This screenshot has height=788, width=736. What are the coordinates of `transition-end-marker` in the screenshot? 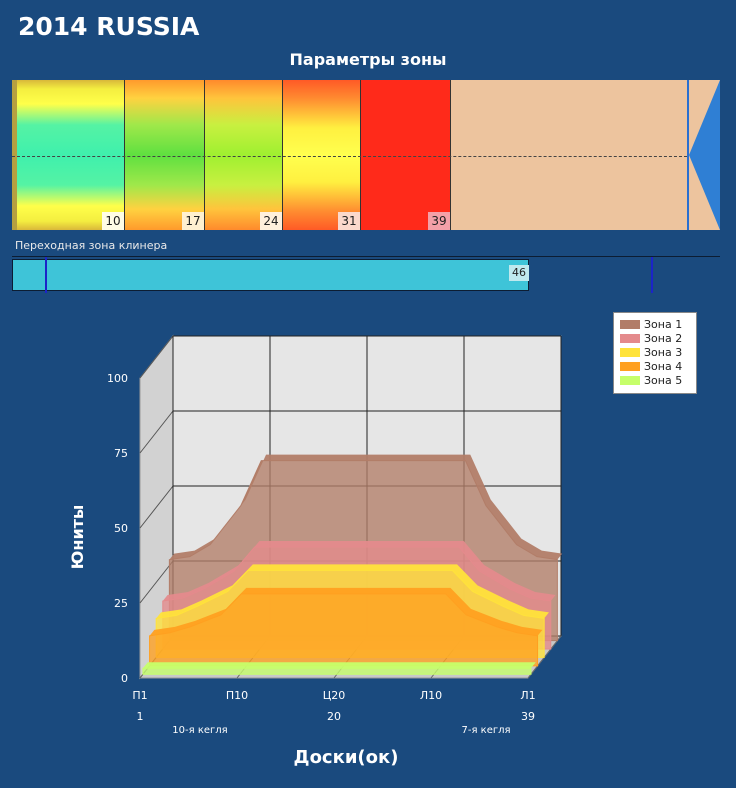 It's located at (652, 275).